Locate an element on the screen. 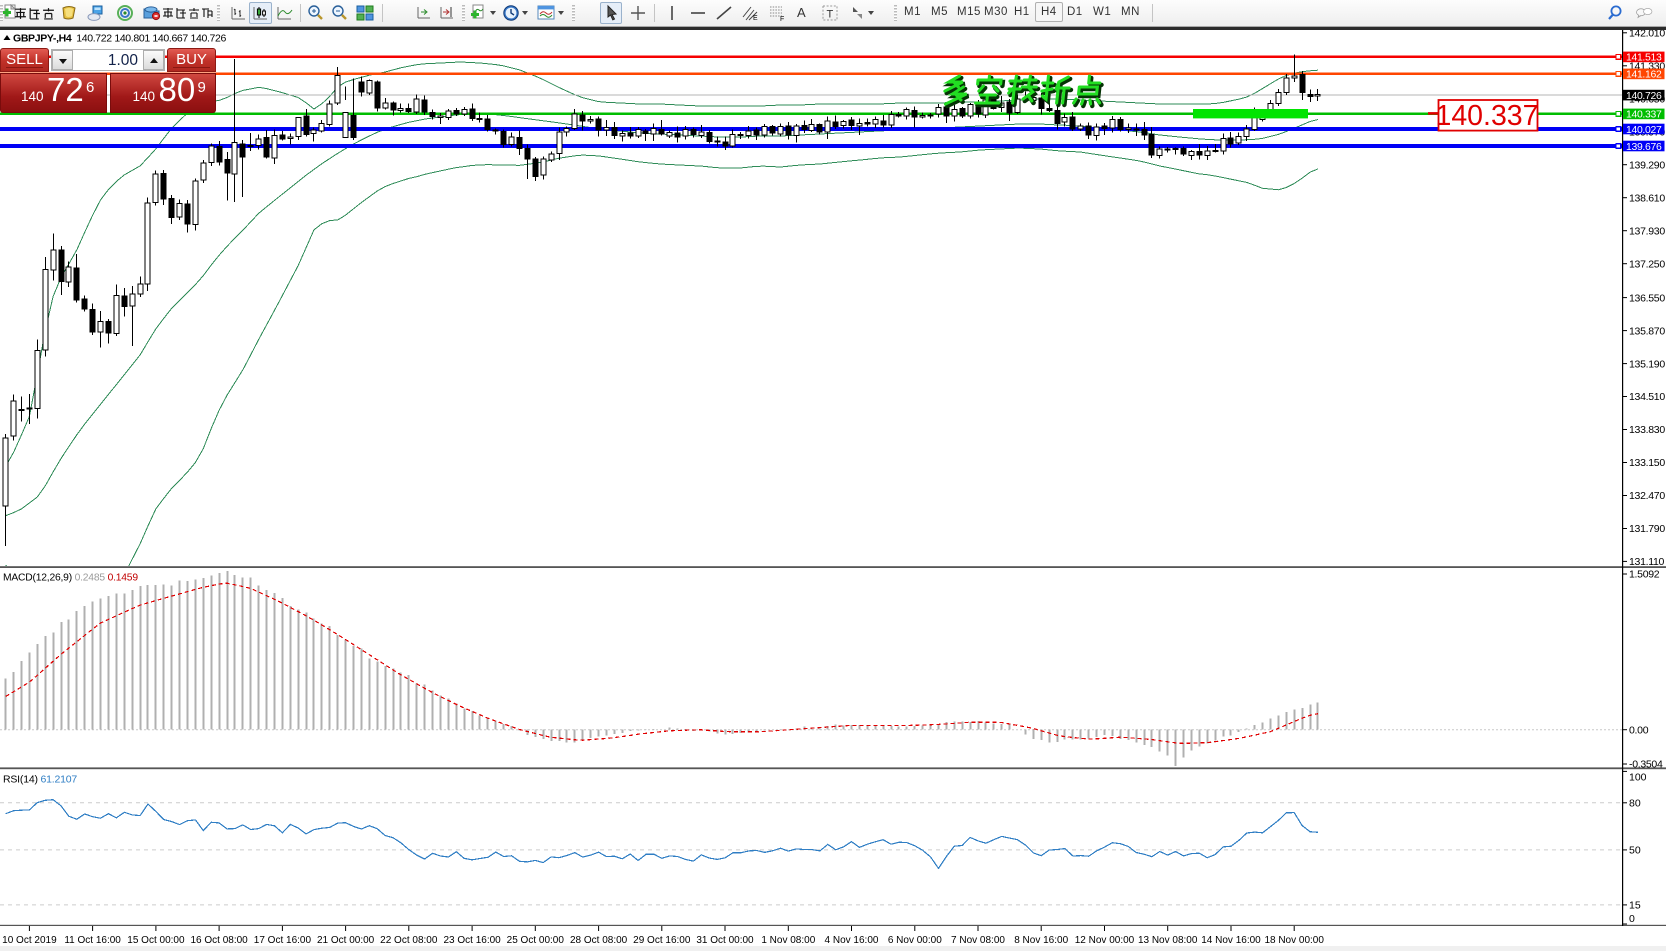 The height and width of the screenshot is (951, 1666). svg-text: 31 Oct 00:00 is located at coordinates (725, 940).